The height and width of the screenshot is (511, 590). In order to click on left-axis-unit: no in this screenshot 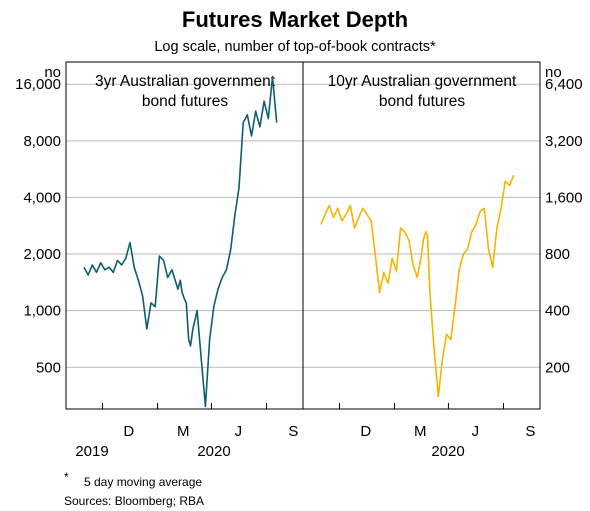, I will do `click(52, 72)`.